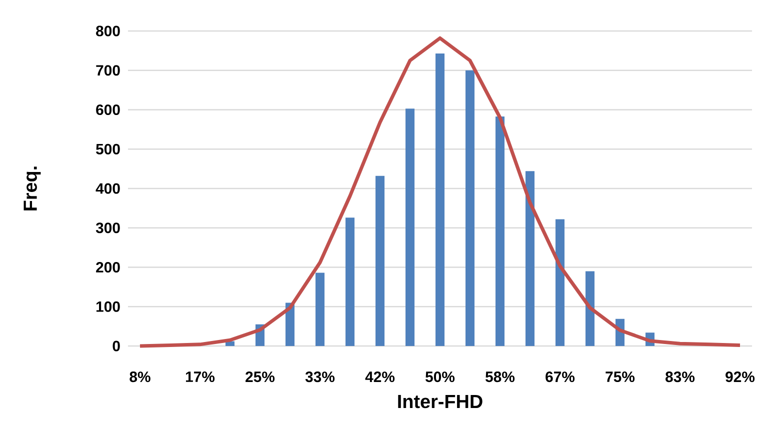  What do you see at coordinates (140, 377) in the screenshot?
I see `x-tick-label: 8%` at bounding box center [140, 377].